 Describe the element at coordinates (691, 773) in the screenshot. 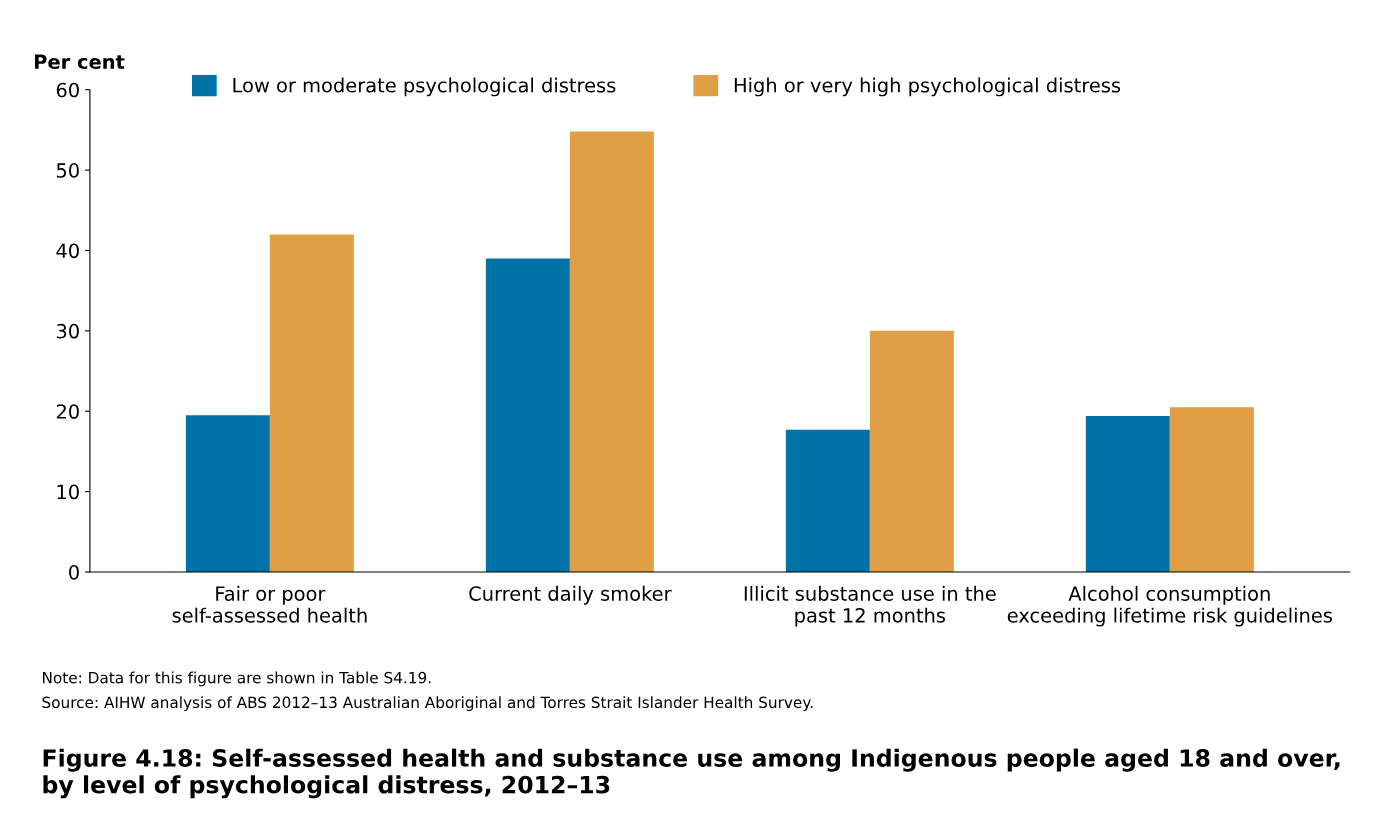

I see `text: Figure 4.18: Self-assessed health and substance use among Indigenous people aged 18 and over, by level of psychological distress, 2012–13` at that location.